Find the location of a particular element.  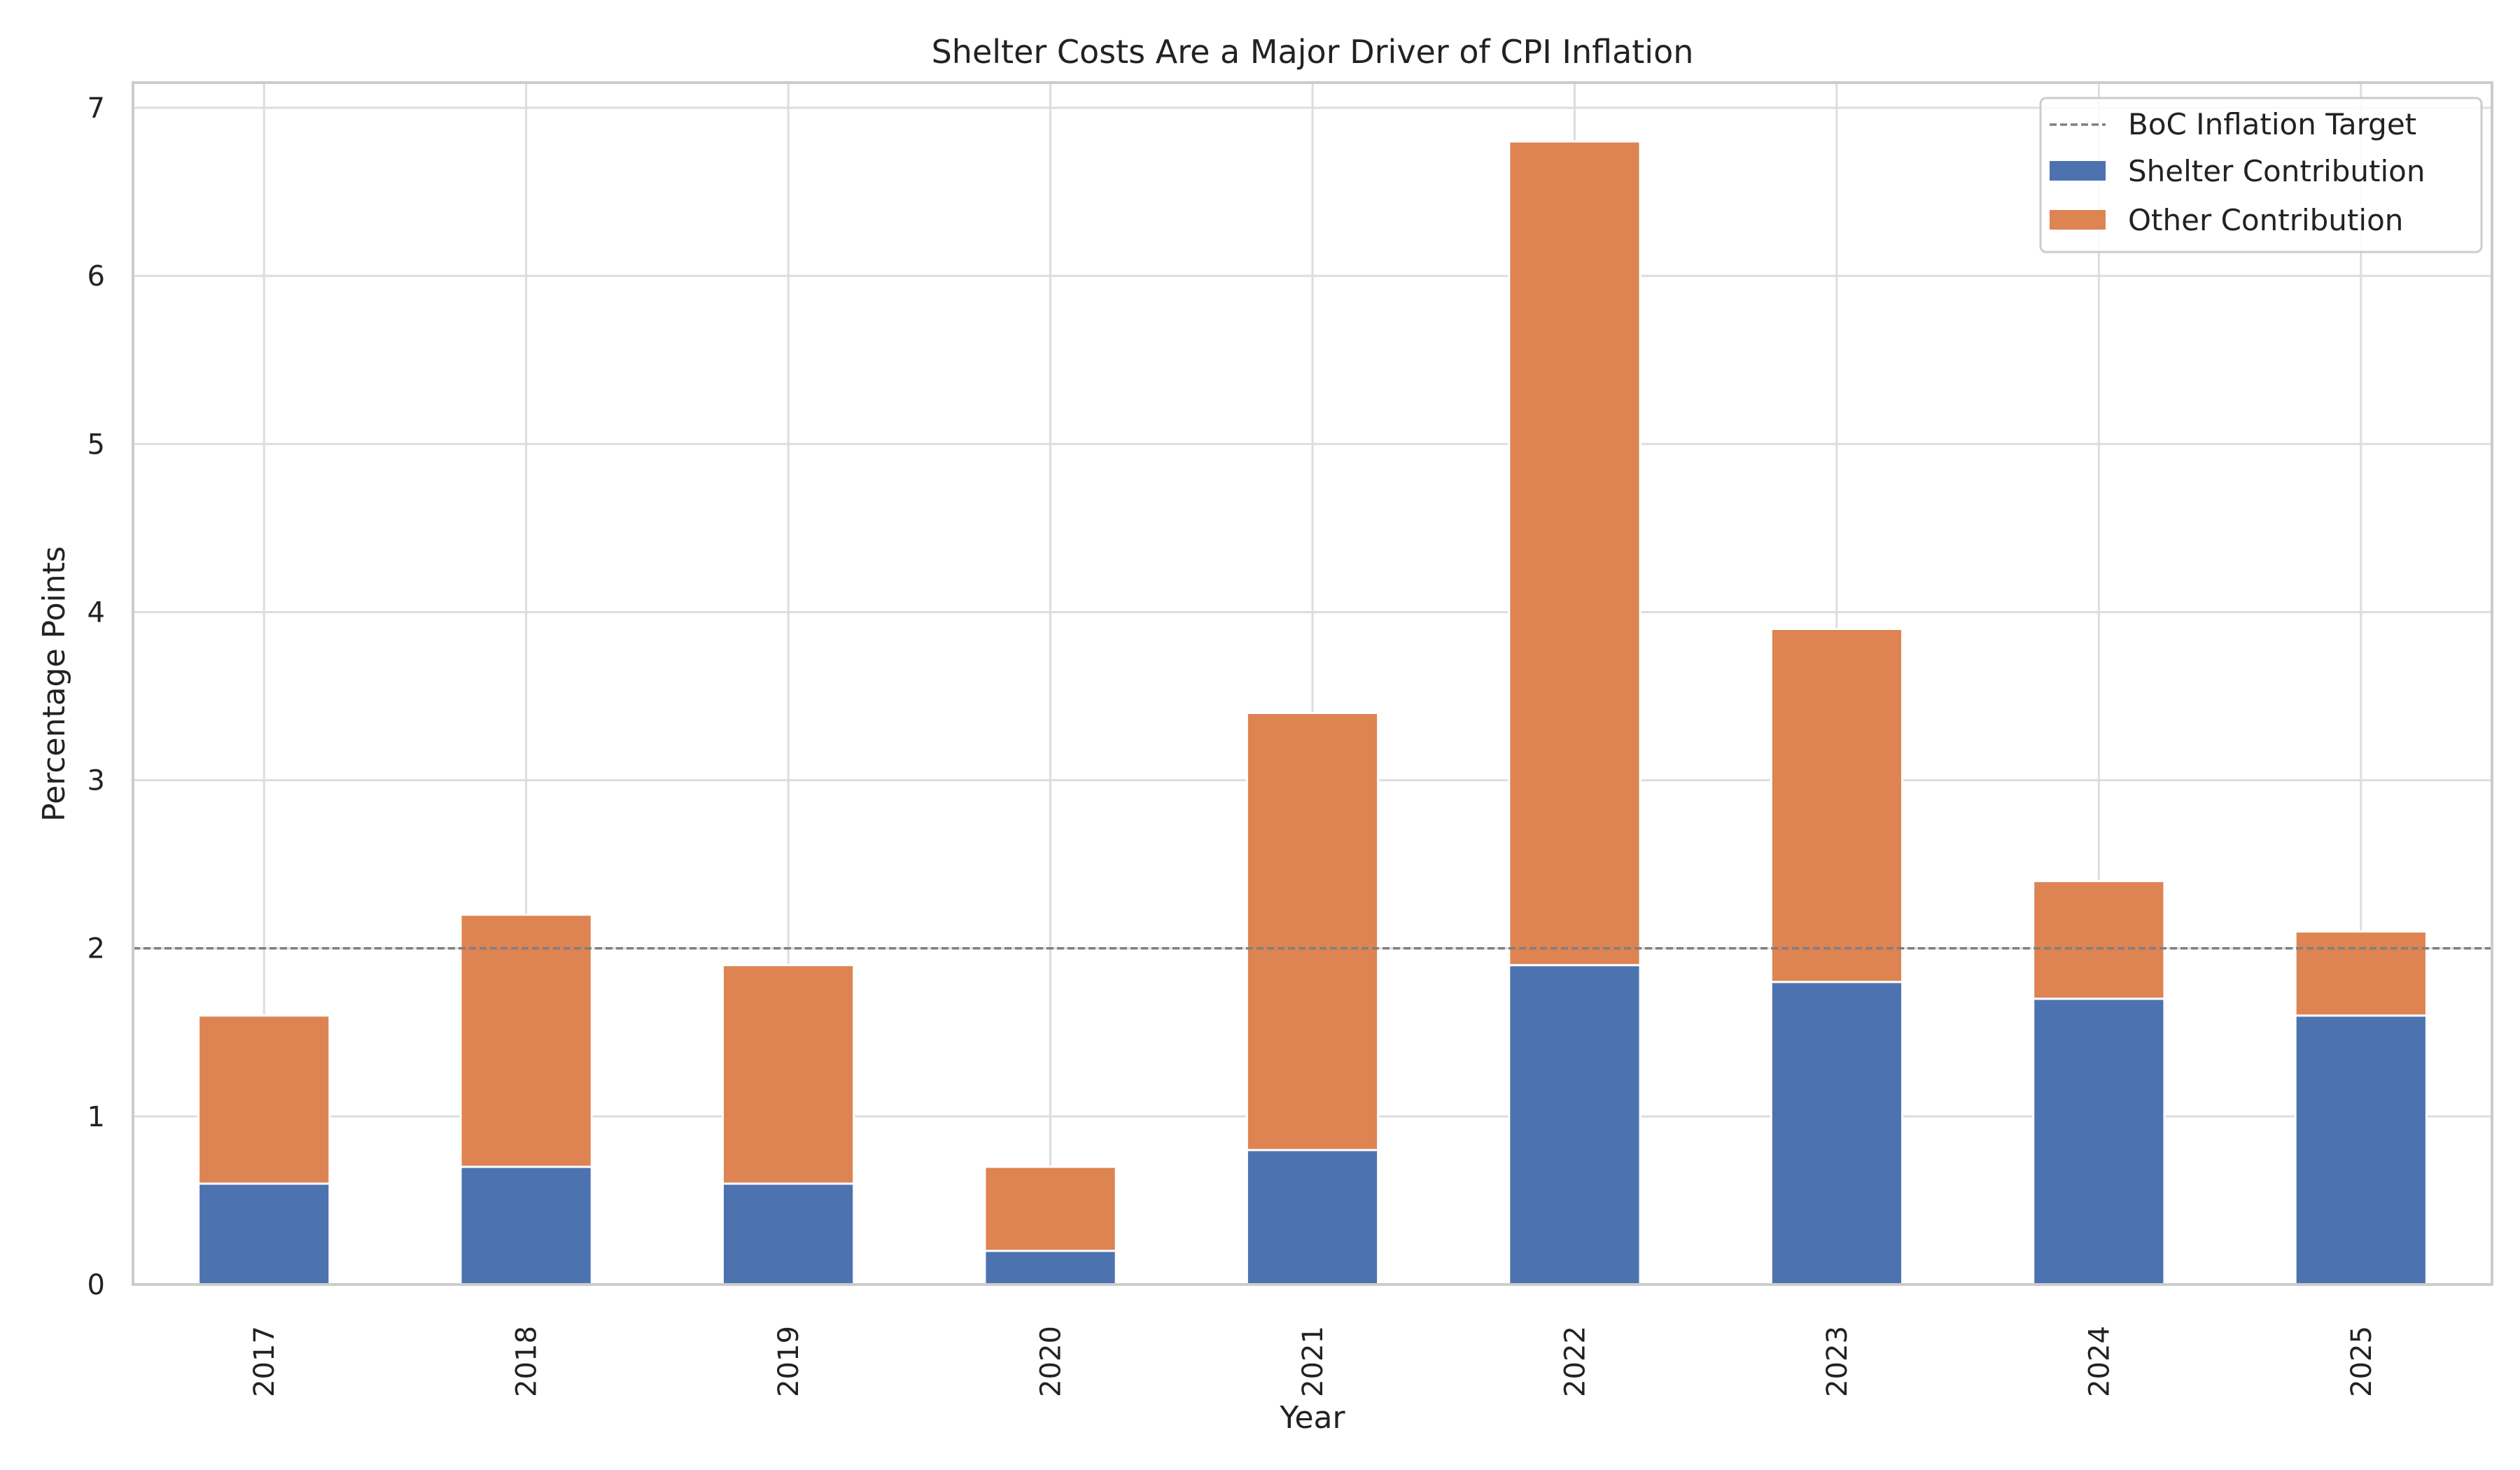

y-tick-label: 0 is located at coordinates (96, 1285).